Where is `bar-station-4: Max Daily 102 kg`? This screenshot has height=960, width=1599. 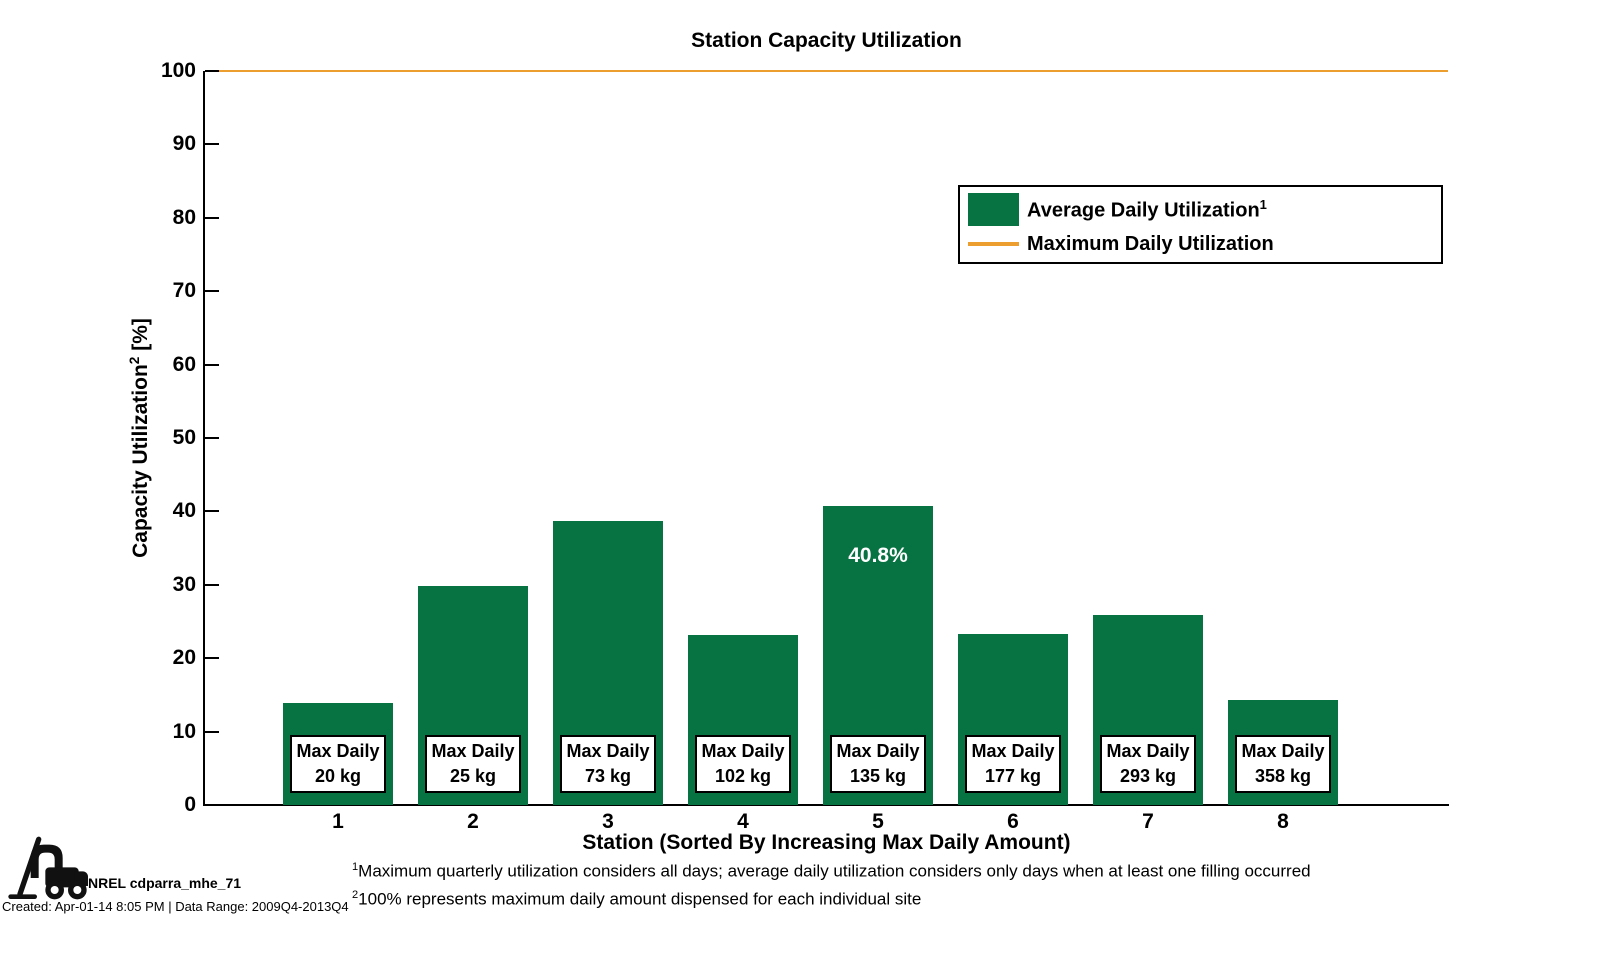
bar-station-4: Max Daily 102 kg is located at coordinates (743, 720).